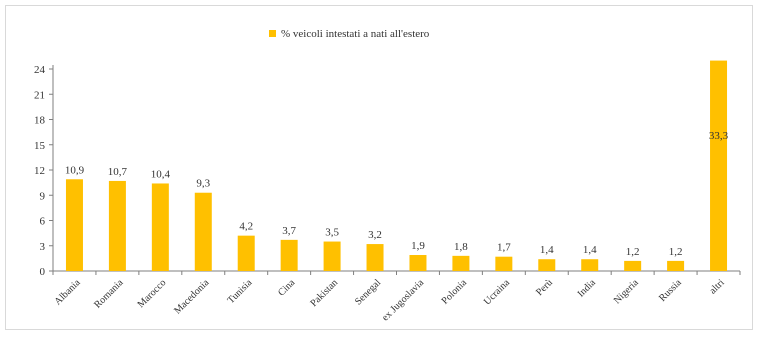  Describe the element at coordinates (403, 300) in the screenshot. I see `category-label: ex Jugoslavia` at that location.